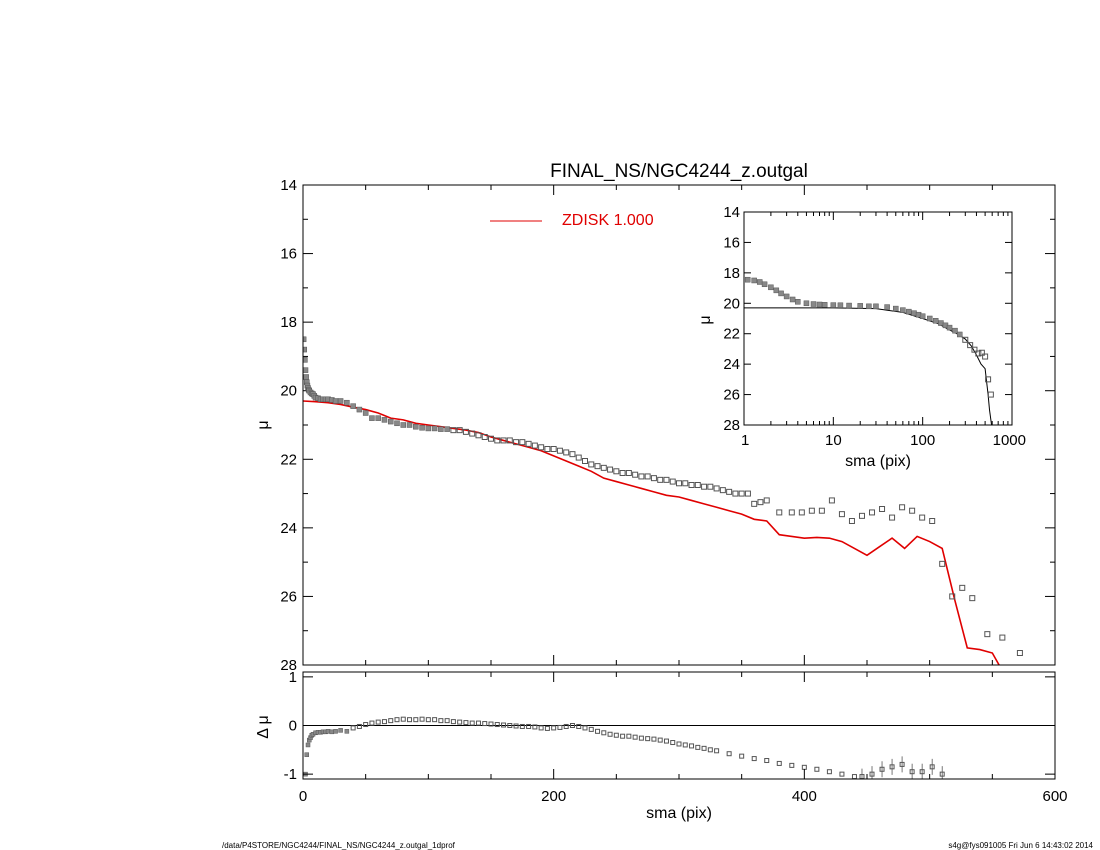 This screenshot has width=1100, height=850. I want to click on inset-x-tick-label: 1, so click(745, 440).